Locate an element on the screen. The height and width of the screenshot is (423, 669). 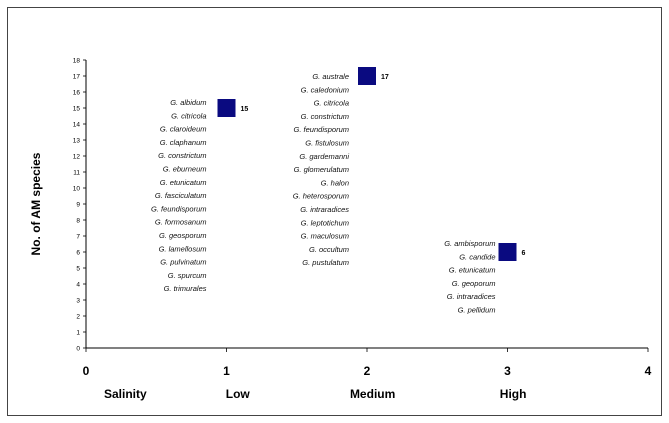
species-label: G. caledonium is located at coordinates (325, 89).